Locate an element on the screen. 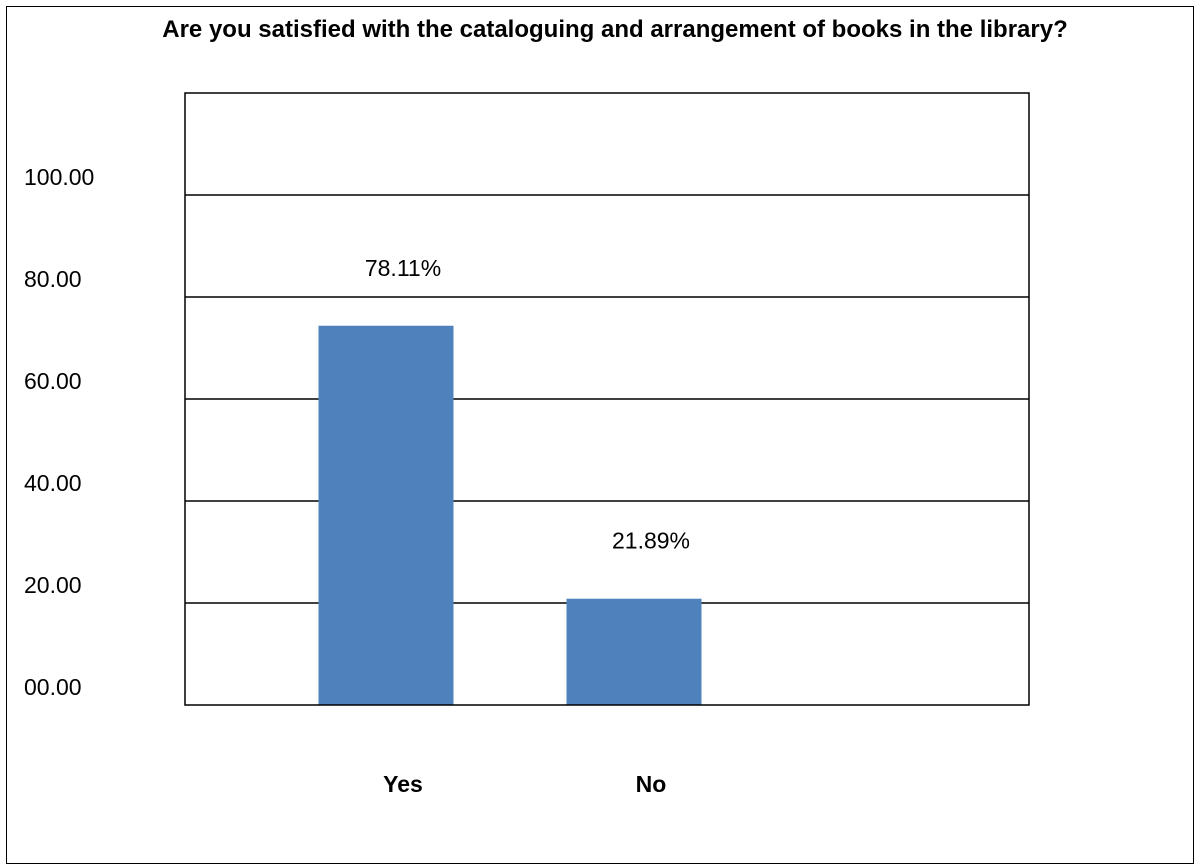  bar-no is located at coordinates (634, 651).